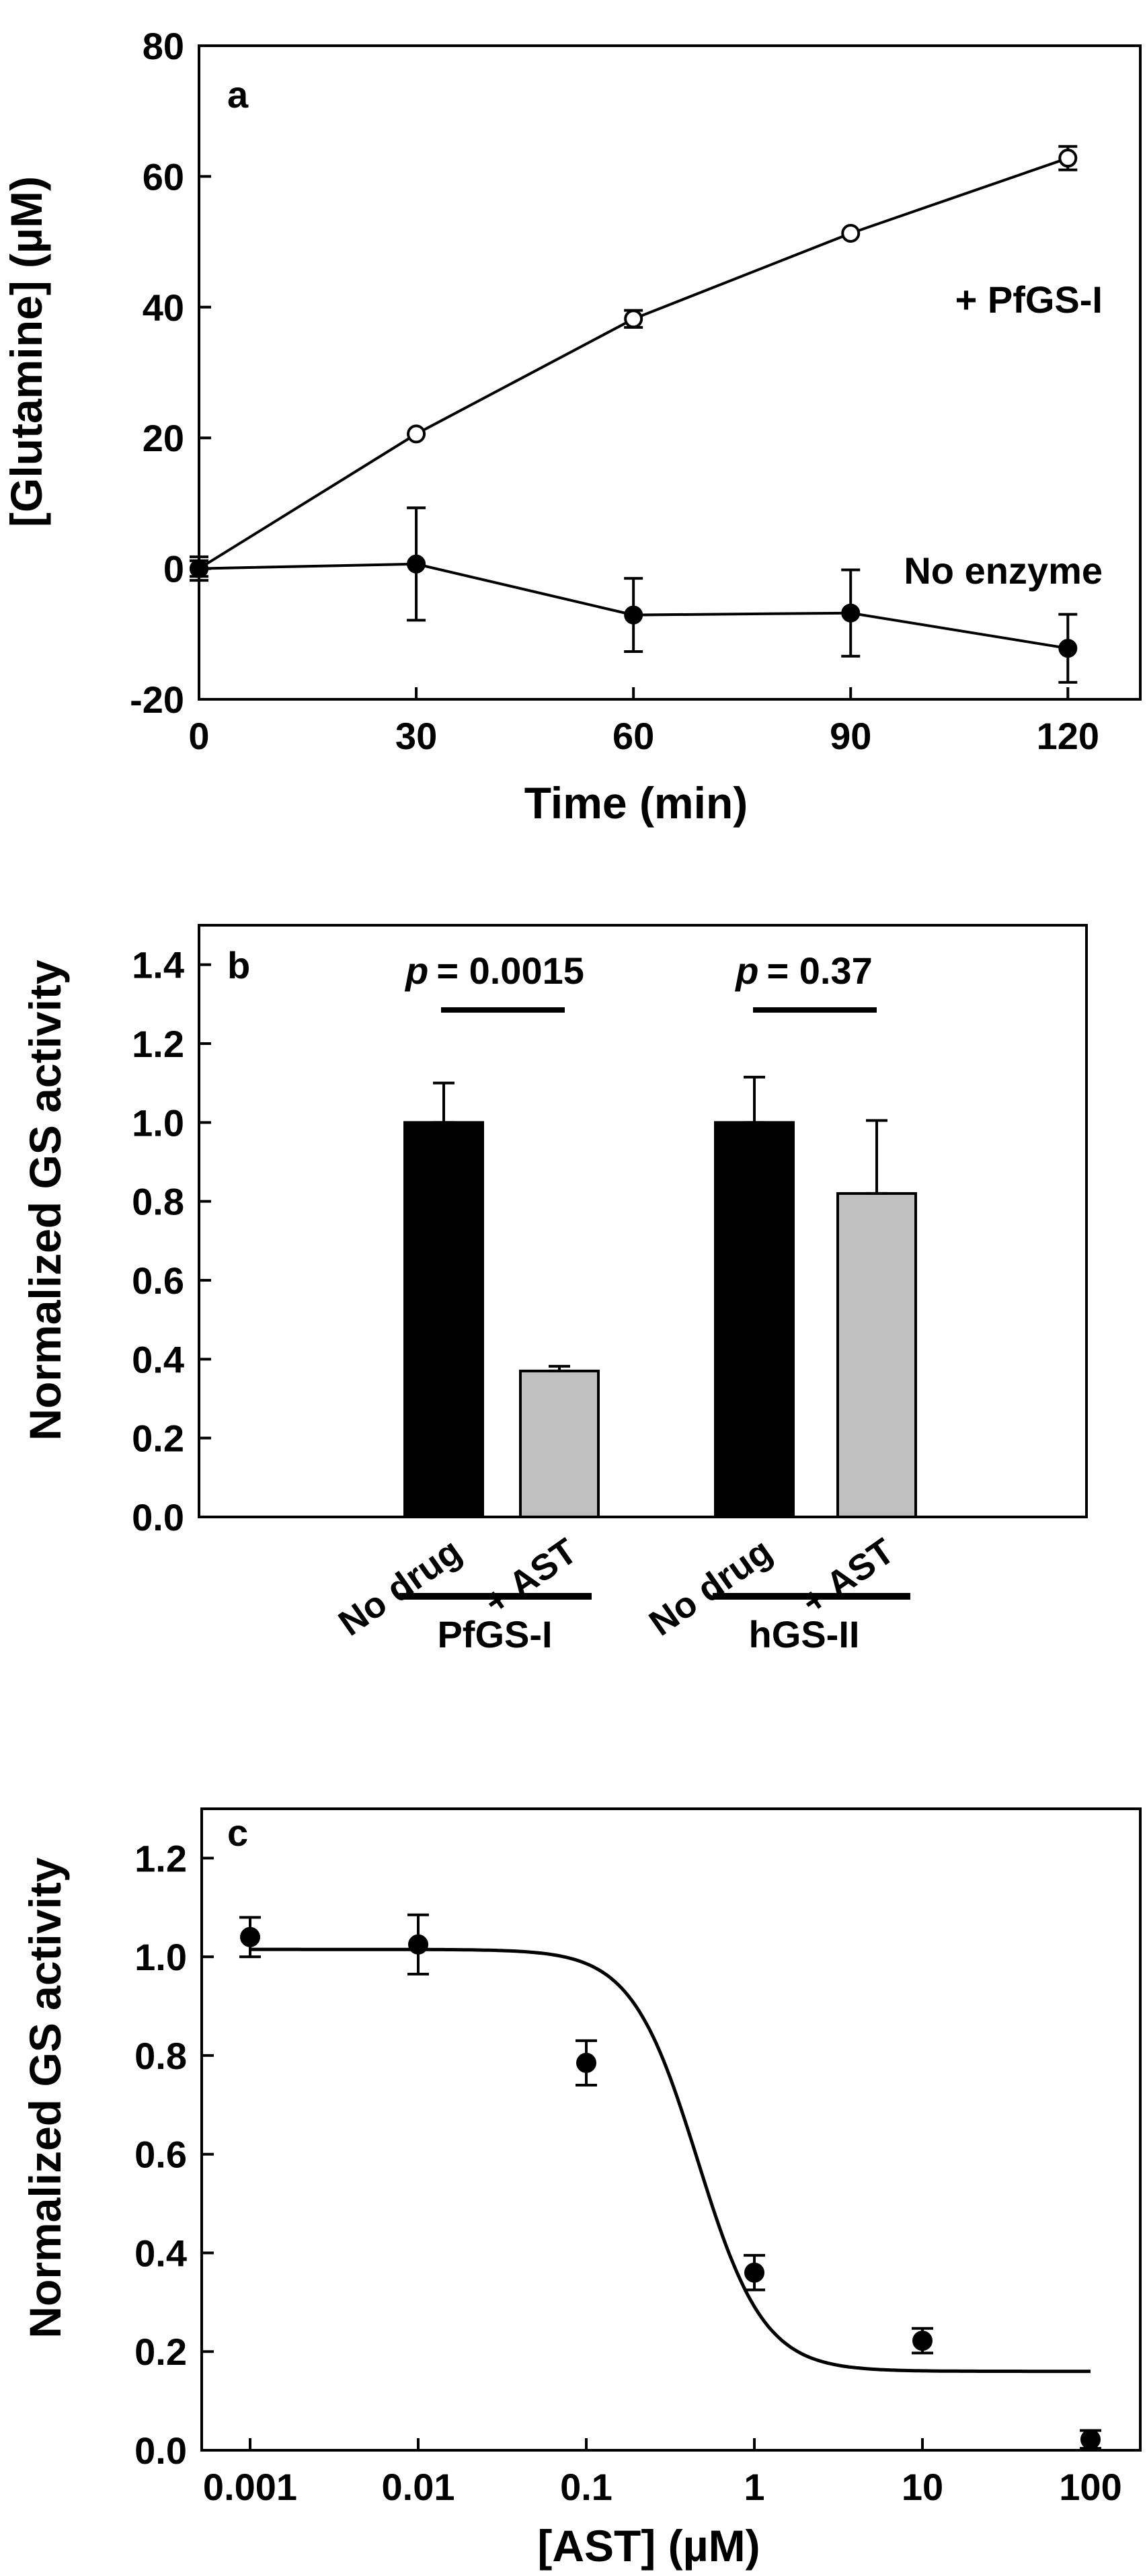  I want to click on panel-c-y-tick-label-6: 1.2, so click(160, 1858).